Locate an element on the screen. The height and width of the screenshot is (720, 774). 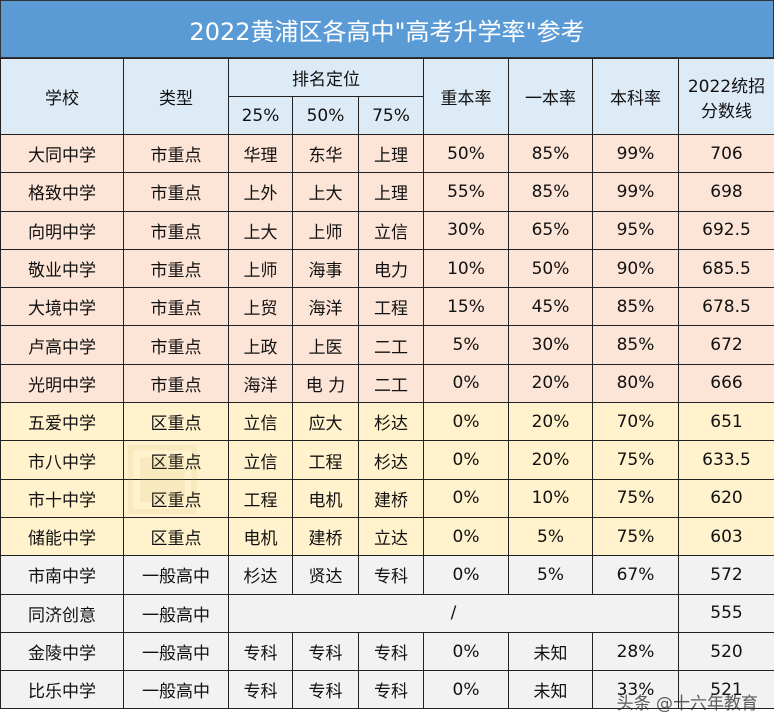
table-row: 卢高中学 市重点 上政 上医 二工 5% 30% 85% 672 is located at coordinates (387, 345).